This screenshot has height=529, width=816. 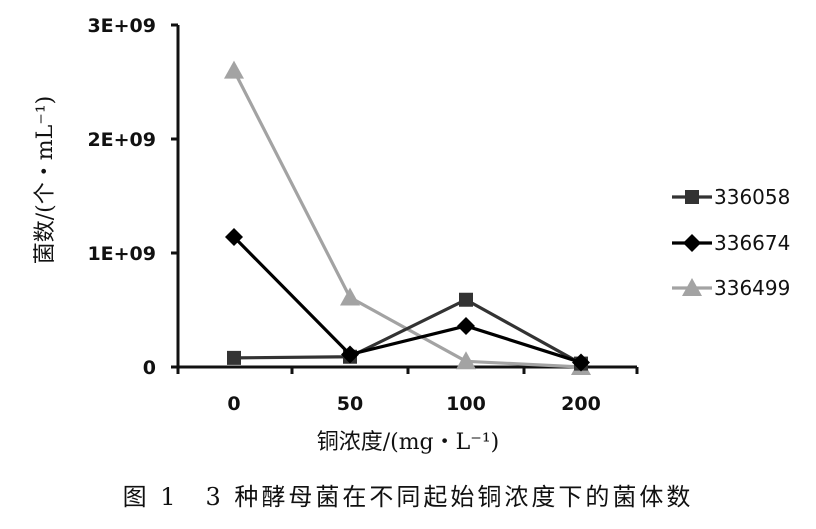 I want to click on y-tick-label: 3E+09, so click(x=121, y=26).